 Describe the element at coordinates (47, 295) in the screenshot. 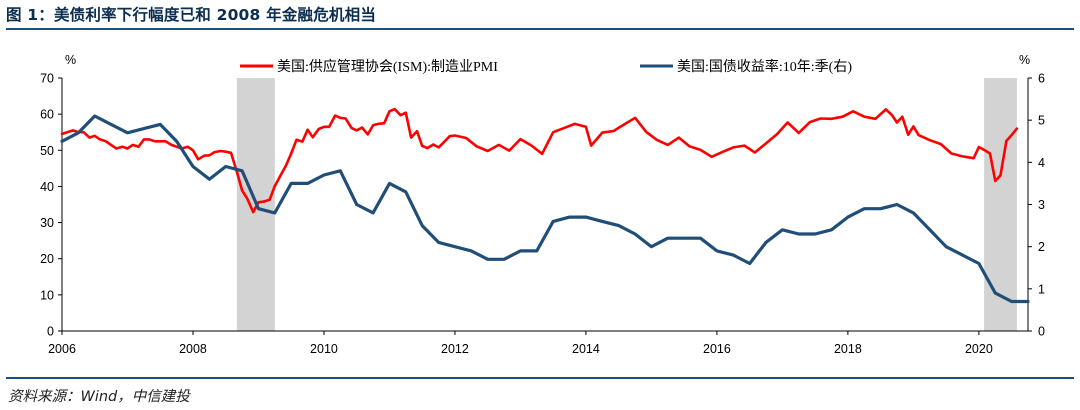

I see `left-tick-label: 10` at that location.